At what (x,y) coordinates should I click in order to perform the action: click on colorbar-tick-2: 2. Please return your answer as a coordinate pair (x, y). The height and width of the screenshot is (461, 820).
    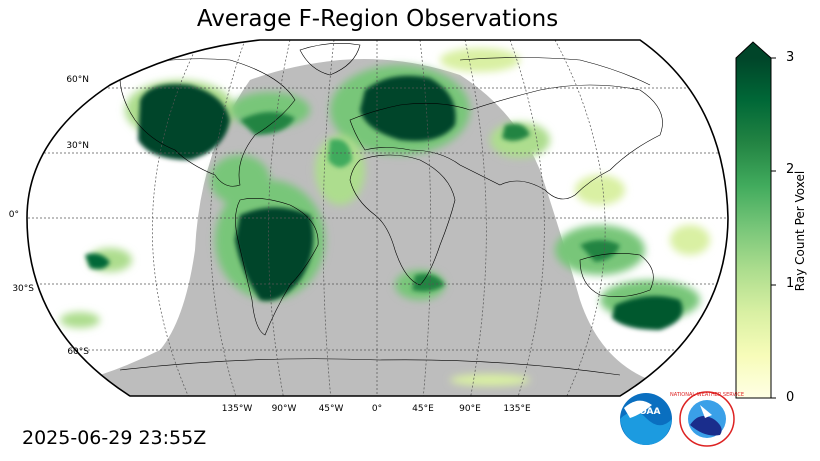
    Looking at the image, I should click on (790, 169).